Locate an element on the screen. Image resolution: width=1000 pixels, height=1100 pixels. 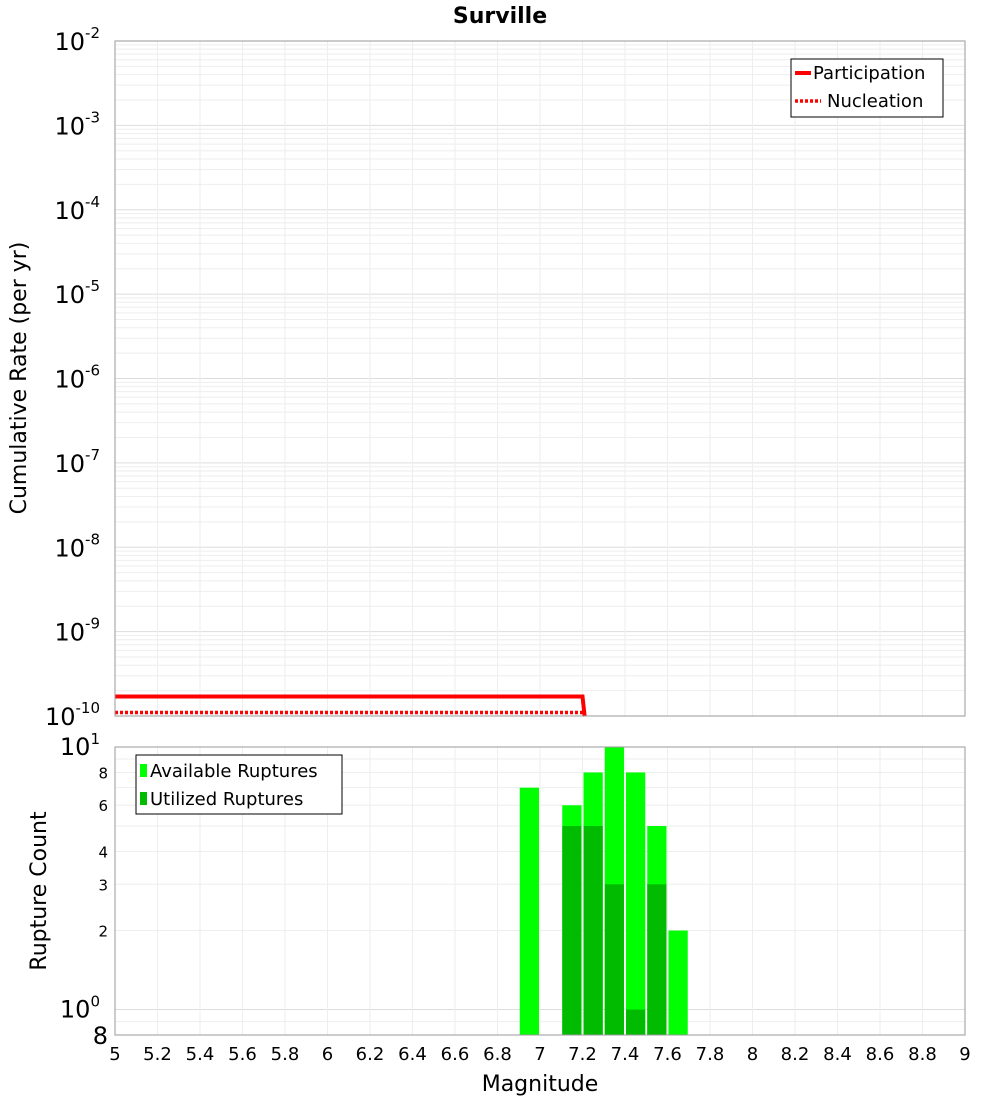
rate-legend-box is located at coordinates (867, 88).